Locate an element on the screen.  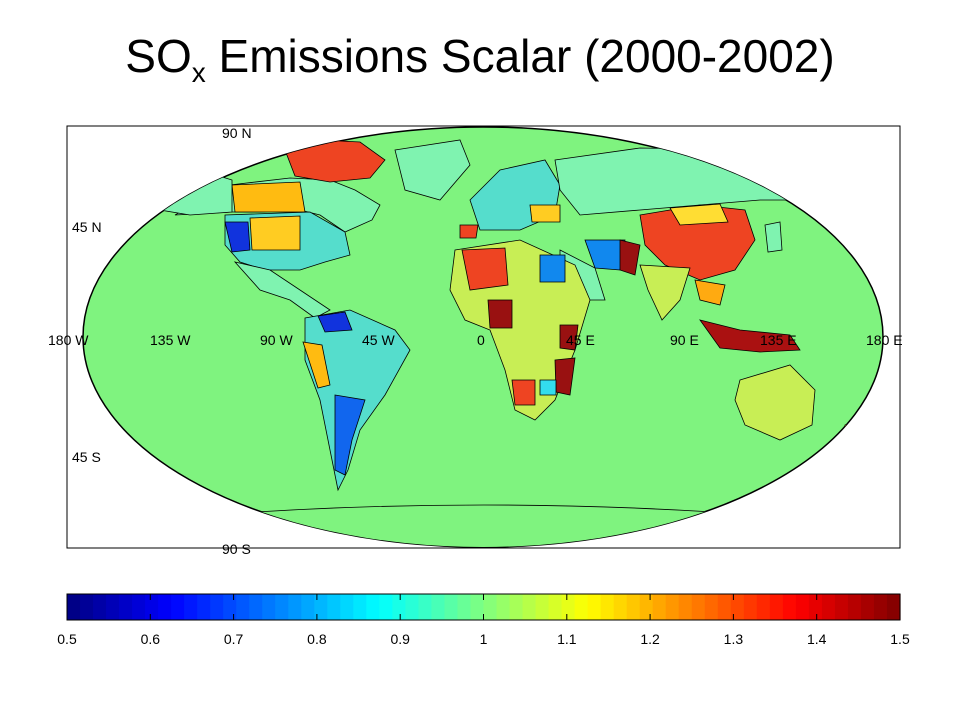
title-subscript: x is located at coordinates (198, 72).